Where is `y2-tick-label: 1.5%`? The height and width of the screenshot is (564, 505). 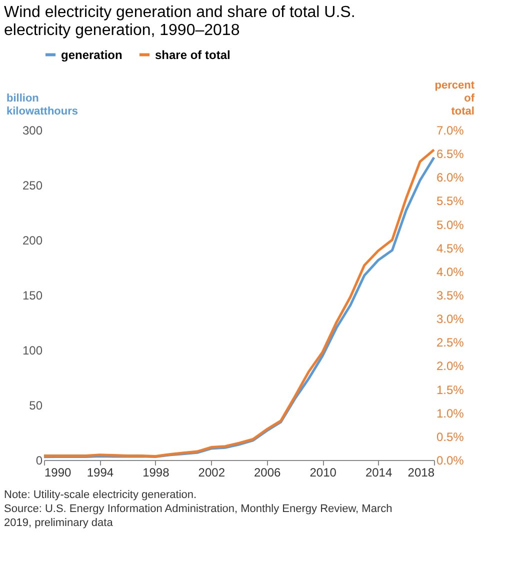
y2-tick-label: 1.5% is located at coordinates (450, 389).